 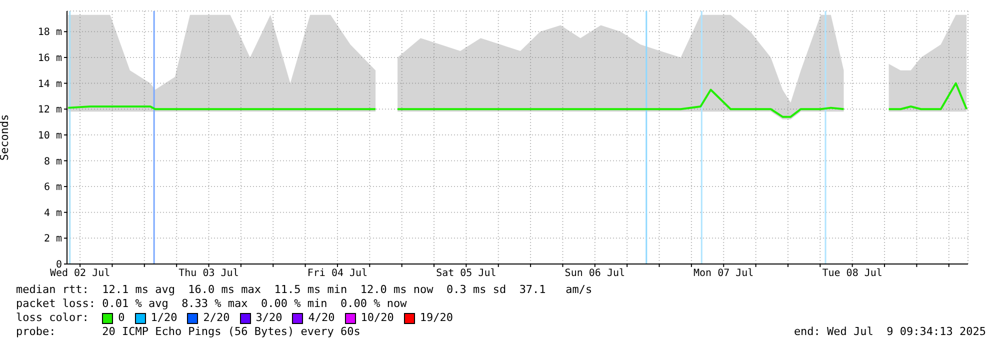 What do you see at coordinates (164, 318) in the screenshot?
I see `legend-label: 1/20` at bounding box center [164, 318].